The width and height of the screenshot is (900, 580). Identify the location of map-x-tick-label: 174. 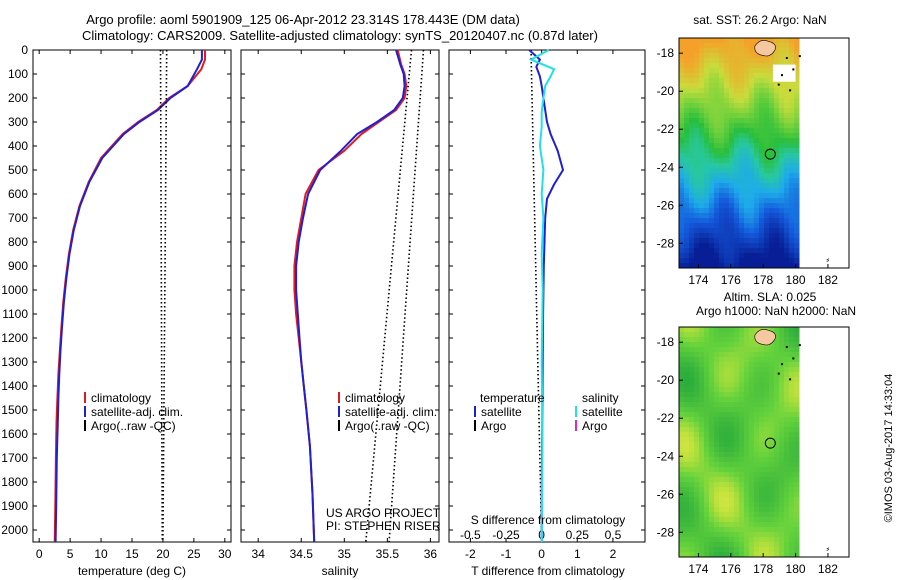
(698, 569).